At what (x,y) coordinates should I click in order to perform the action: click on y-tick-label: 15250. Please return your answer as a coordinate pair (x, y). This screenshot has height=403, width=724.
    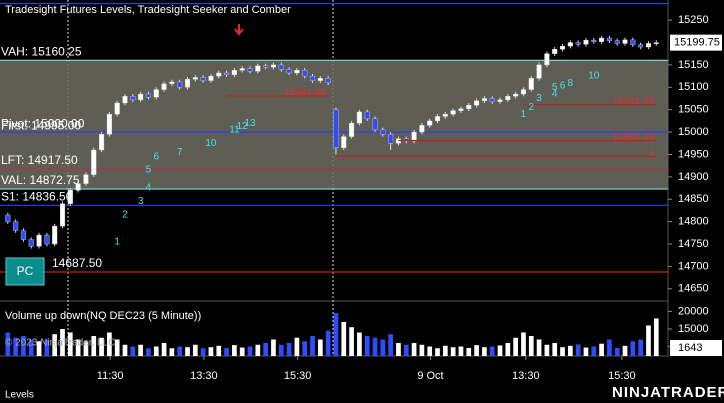
    Looking at the image, I should click on (693, 20).